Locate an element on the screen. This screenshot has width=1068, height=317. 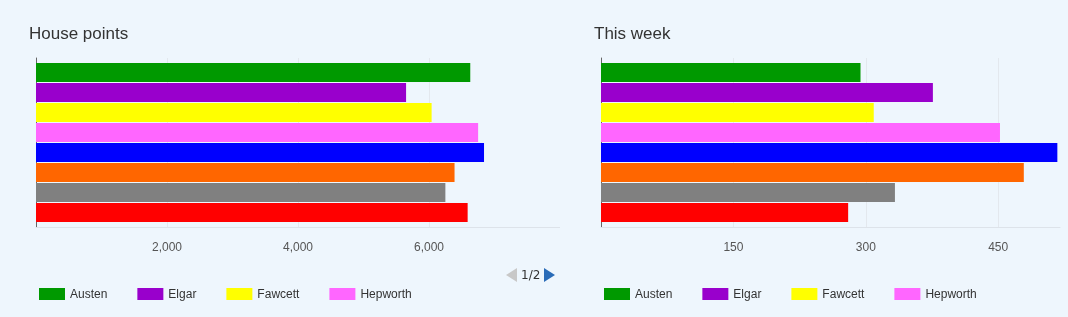
x-tick-label: 6,000 is located at coordinates (429, 247).